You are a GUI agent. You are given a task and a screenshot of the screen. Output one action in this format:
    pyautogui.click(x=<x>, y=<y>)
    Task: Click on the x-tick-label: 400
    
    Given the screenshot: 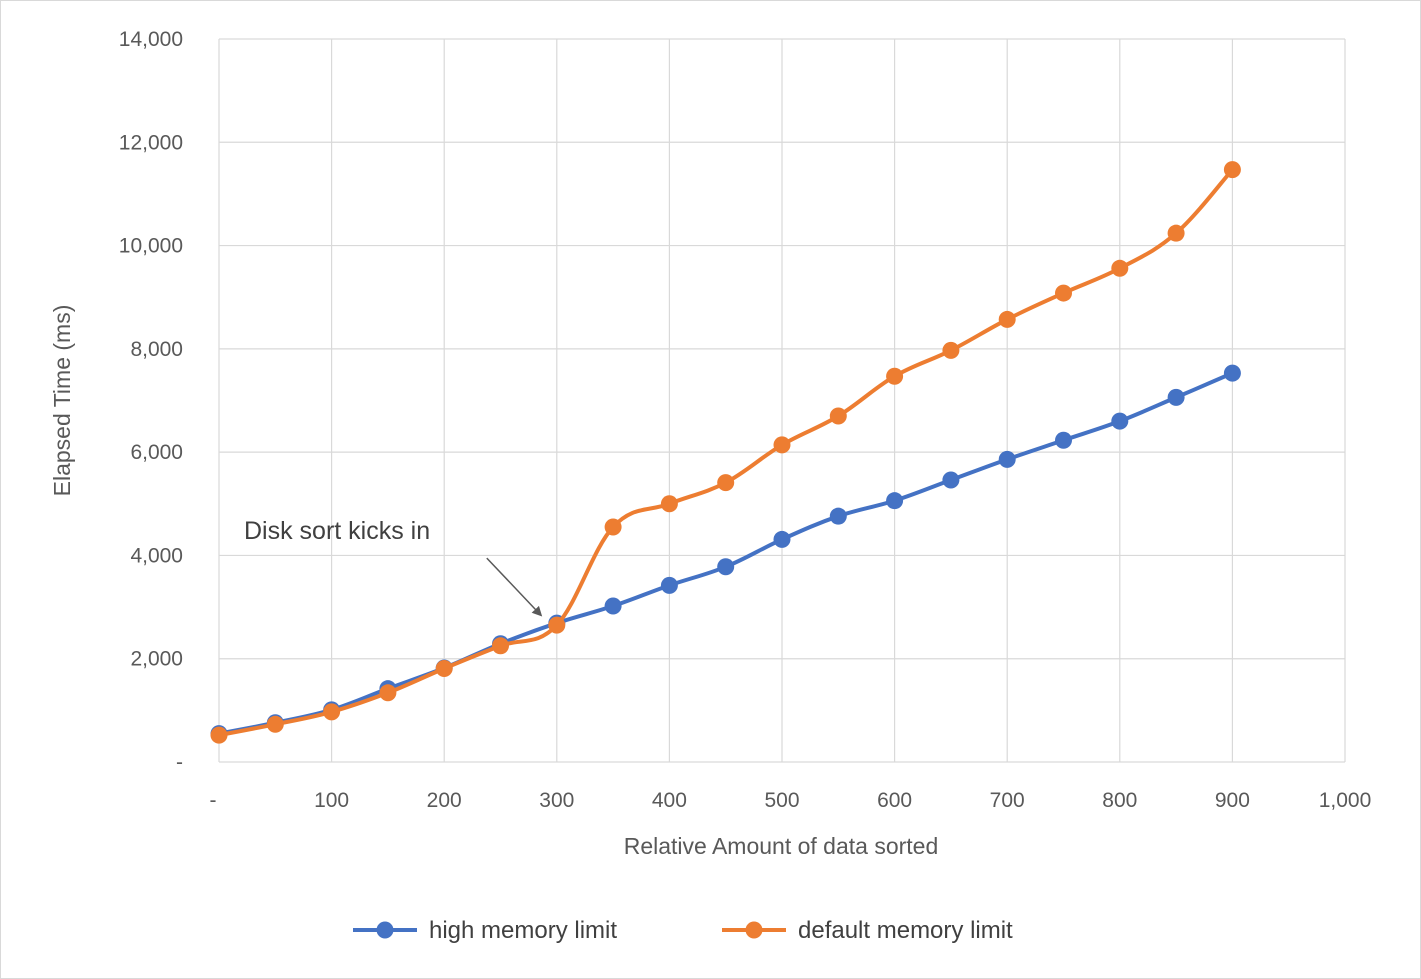 What is the action you would take?
    pyautogui.click(x=669, y=800)
    